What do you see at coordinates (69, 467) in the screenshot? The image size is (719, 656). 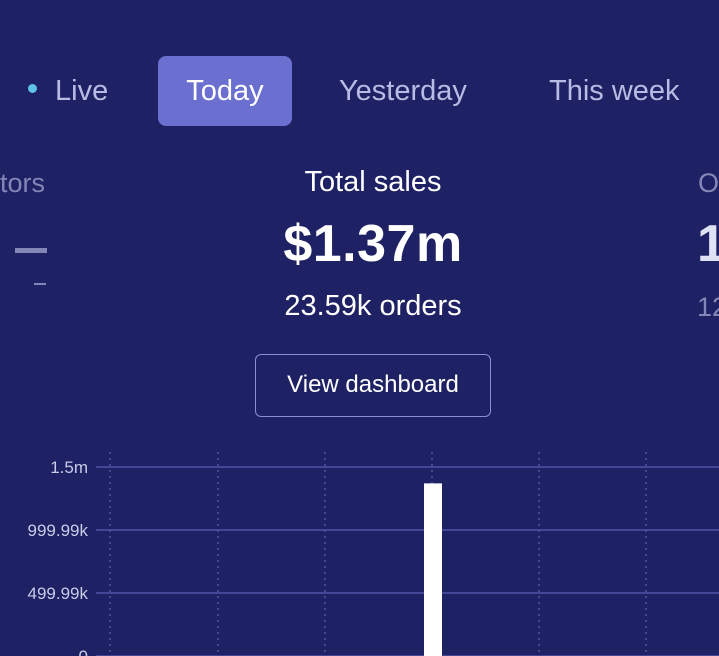 I see `y-tick-label: 1.5m` at bounding box center [69, 467].